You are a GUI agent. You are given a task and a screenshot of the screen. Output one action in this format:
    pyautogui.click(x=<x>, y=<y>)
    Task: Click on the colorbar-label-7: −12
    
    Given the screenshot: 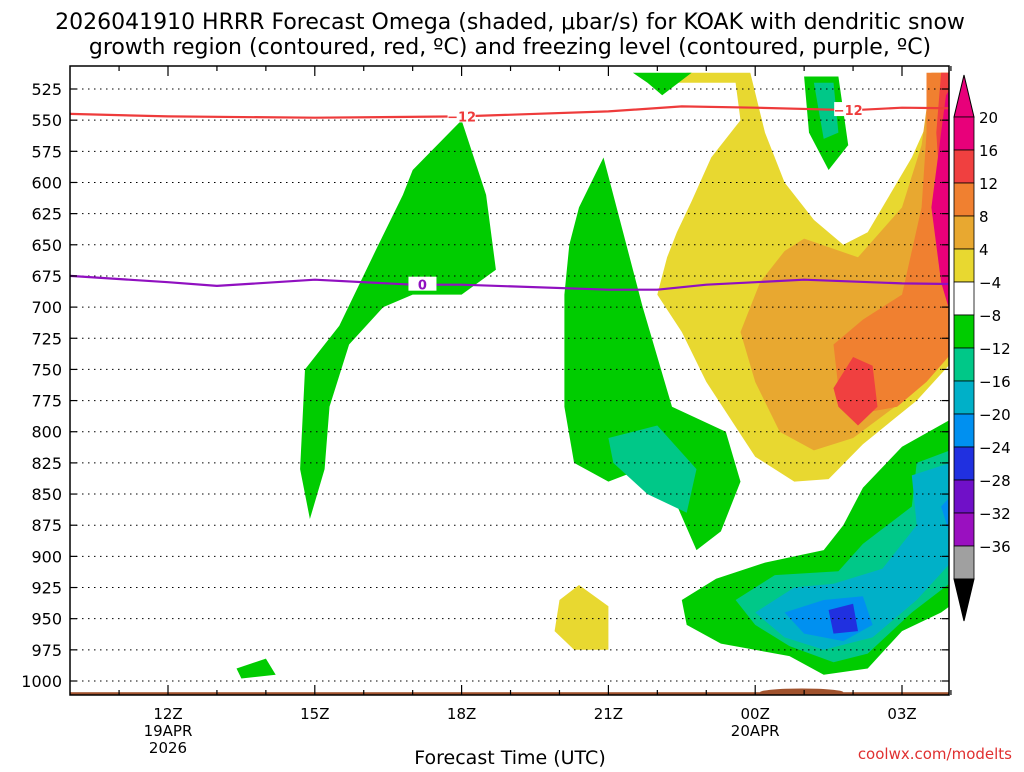 What is the action you would take?
    pyautogui.click(x=995, y=349)
    